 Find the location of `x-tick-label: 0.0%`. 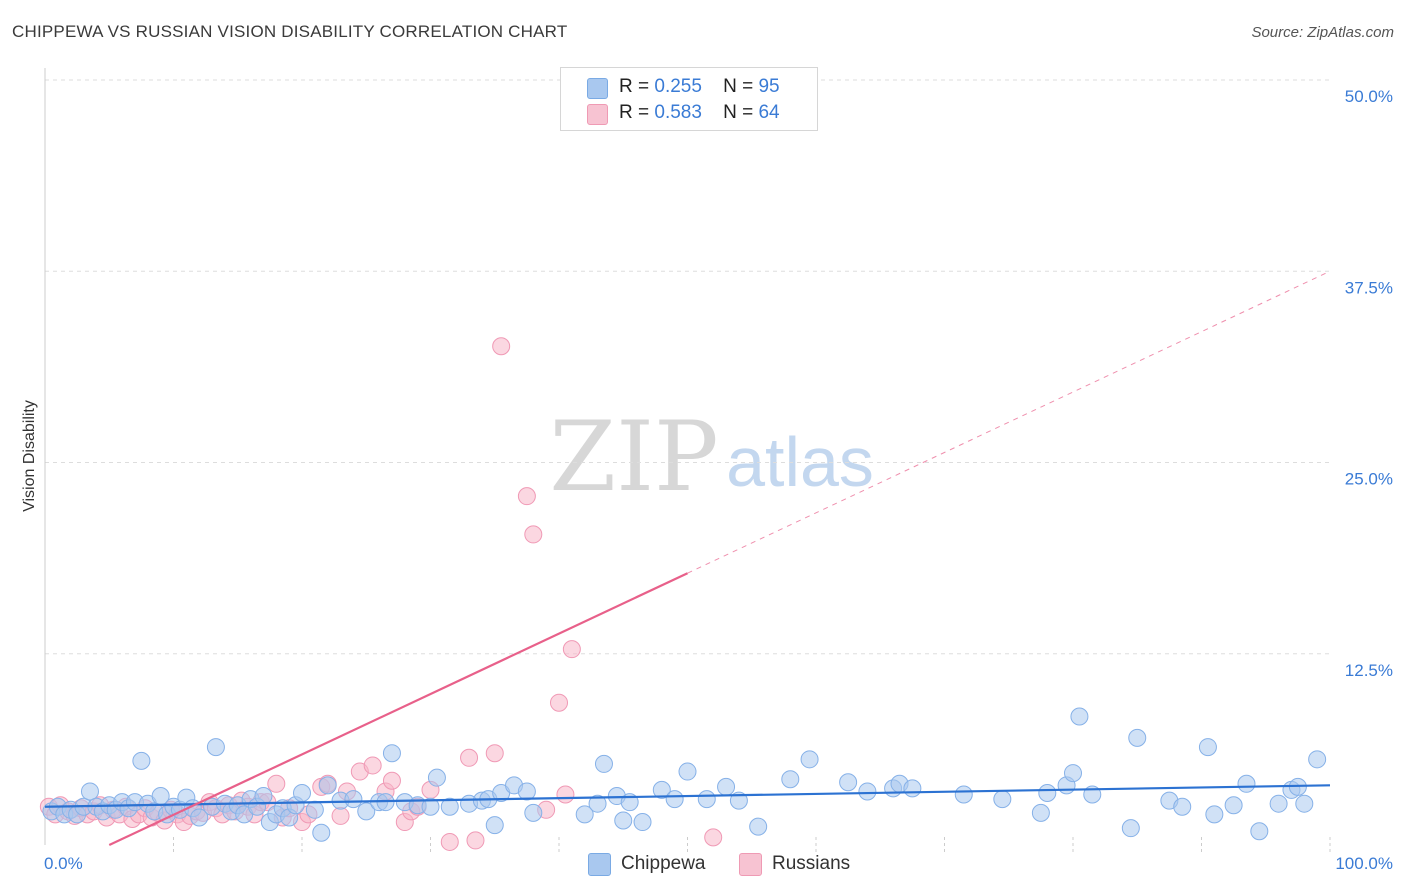

x-tick-label: 0.0% is located at coordinates (63, 863).